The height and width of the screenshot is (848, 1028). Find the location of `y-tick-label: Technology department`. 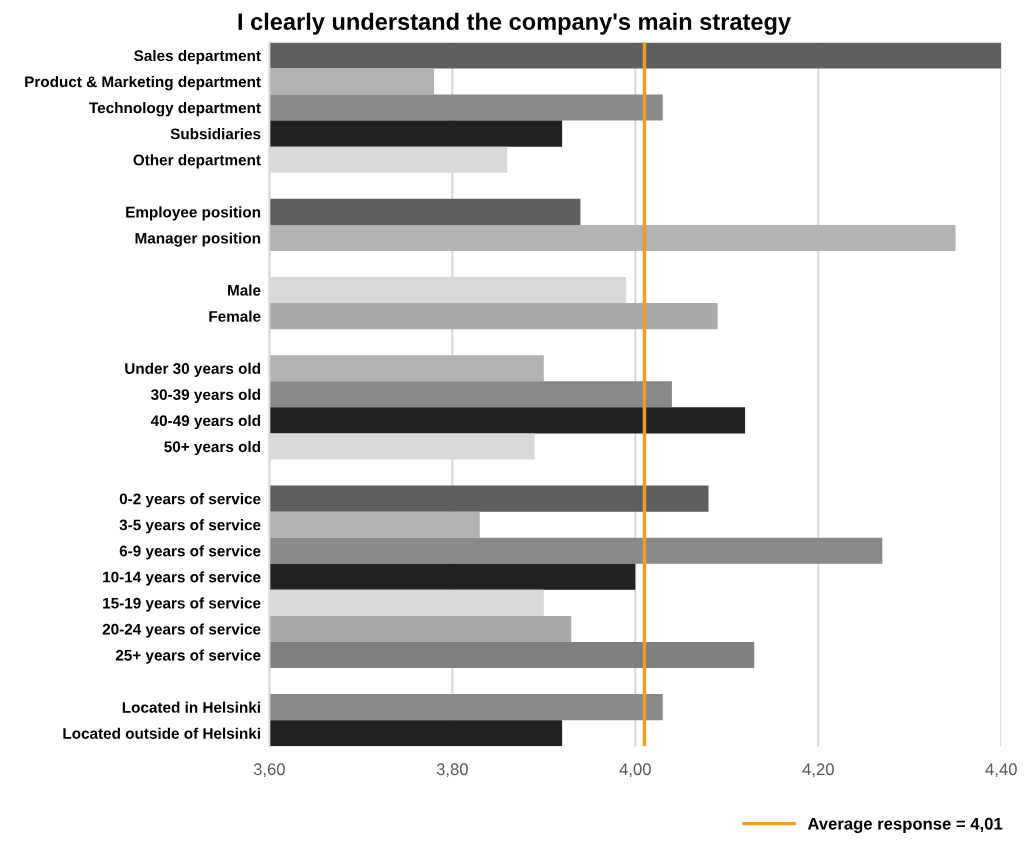

y-tick-label: Technology department is located at coordinates (175, 109).